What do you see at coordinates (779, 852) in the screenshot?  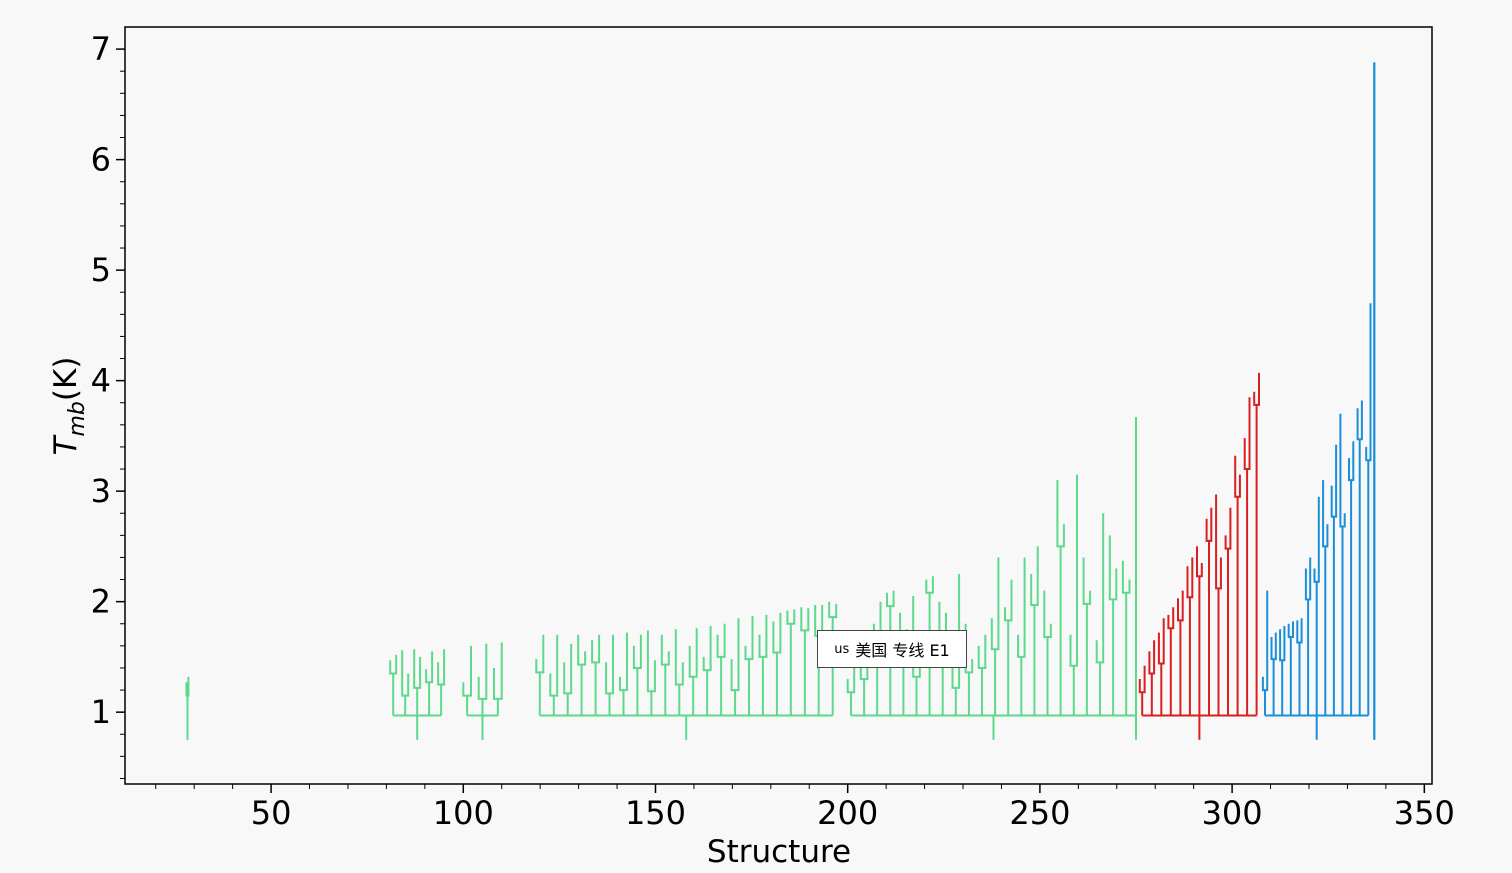 I see `x-axis-label: Structure` at bounding box center [779, 852].